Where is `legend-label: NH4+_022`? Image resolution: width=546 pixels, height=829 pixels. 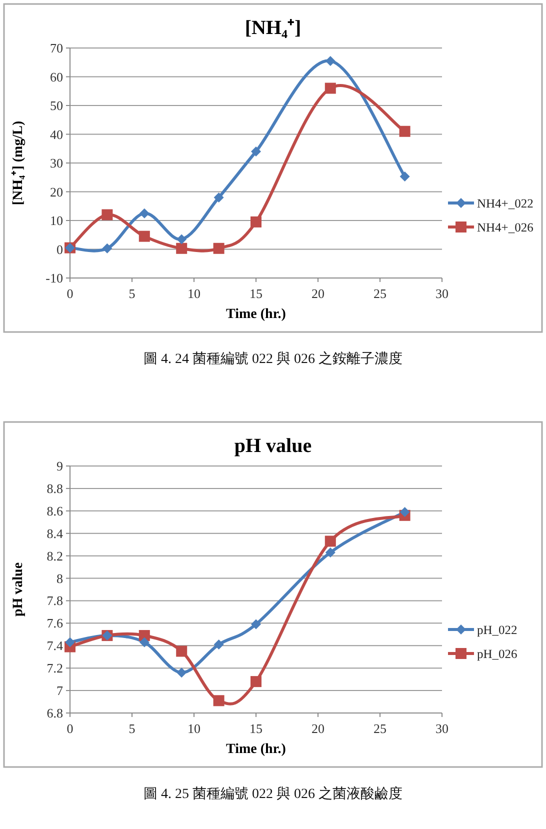 legend-label: NH4+_022 is located at coordinates (505, 203).